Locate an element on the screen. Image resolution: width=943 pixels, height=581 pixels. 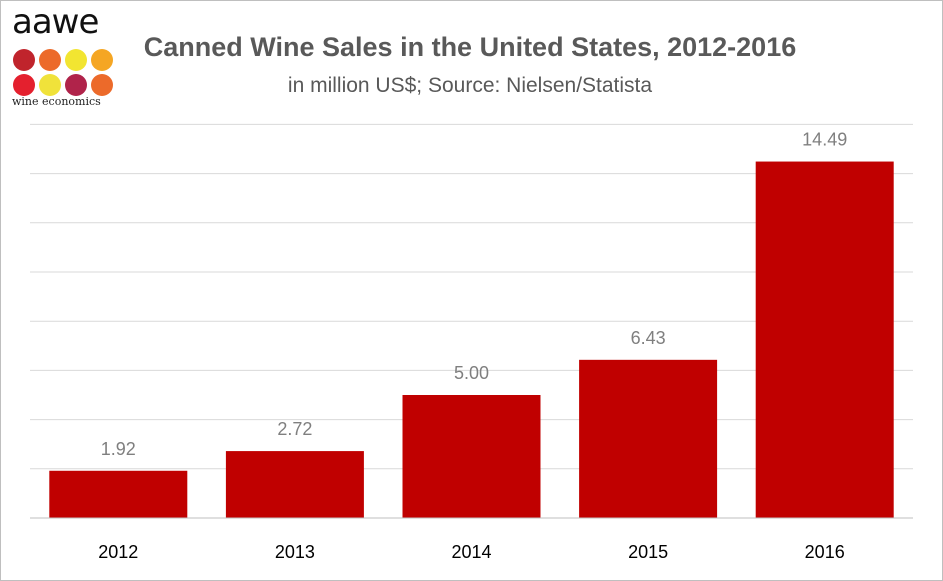
chart-subtitle: in million US$; Source: Nielsen/Statista is located at coordinates (470, 85).